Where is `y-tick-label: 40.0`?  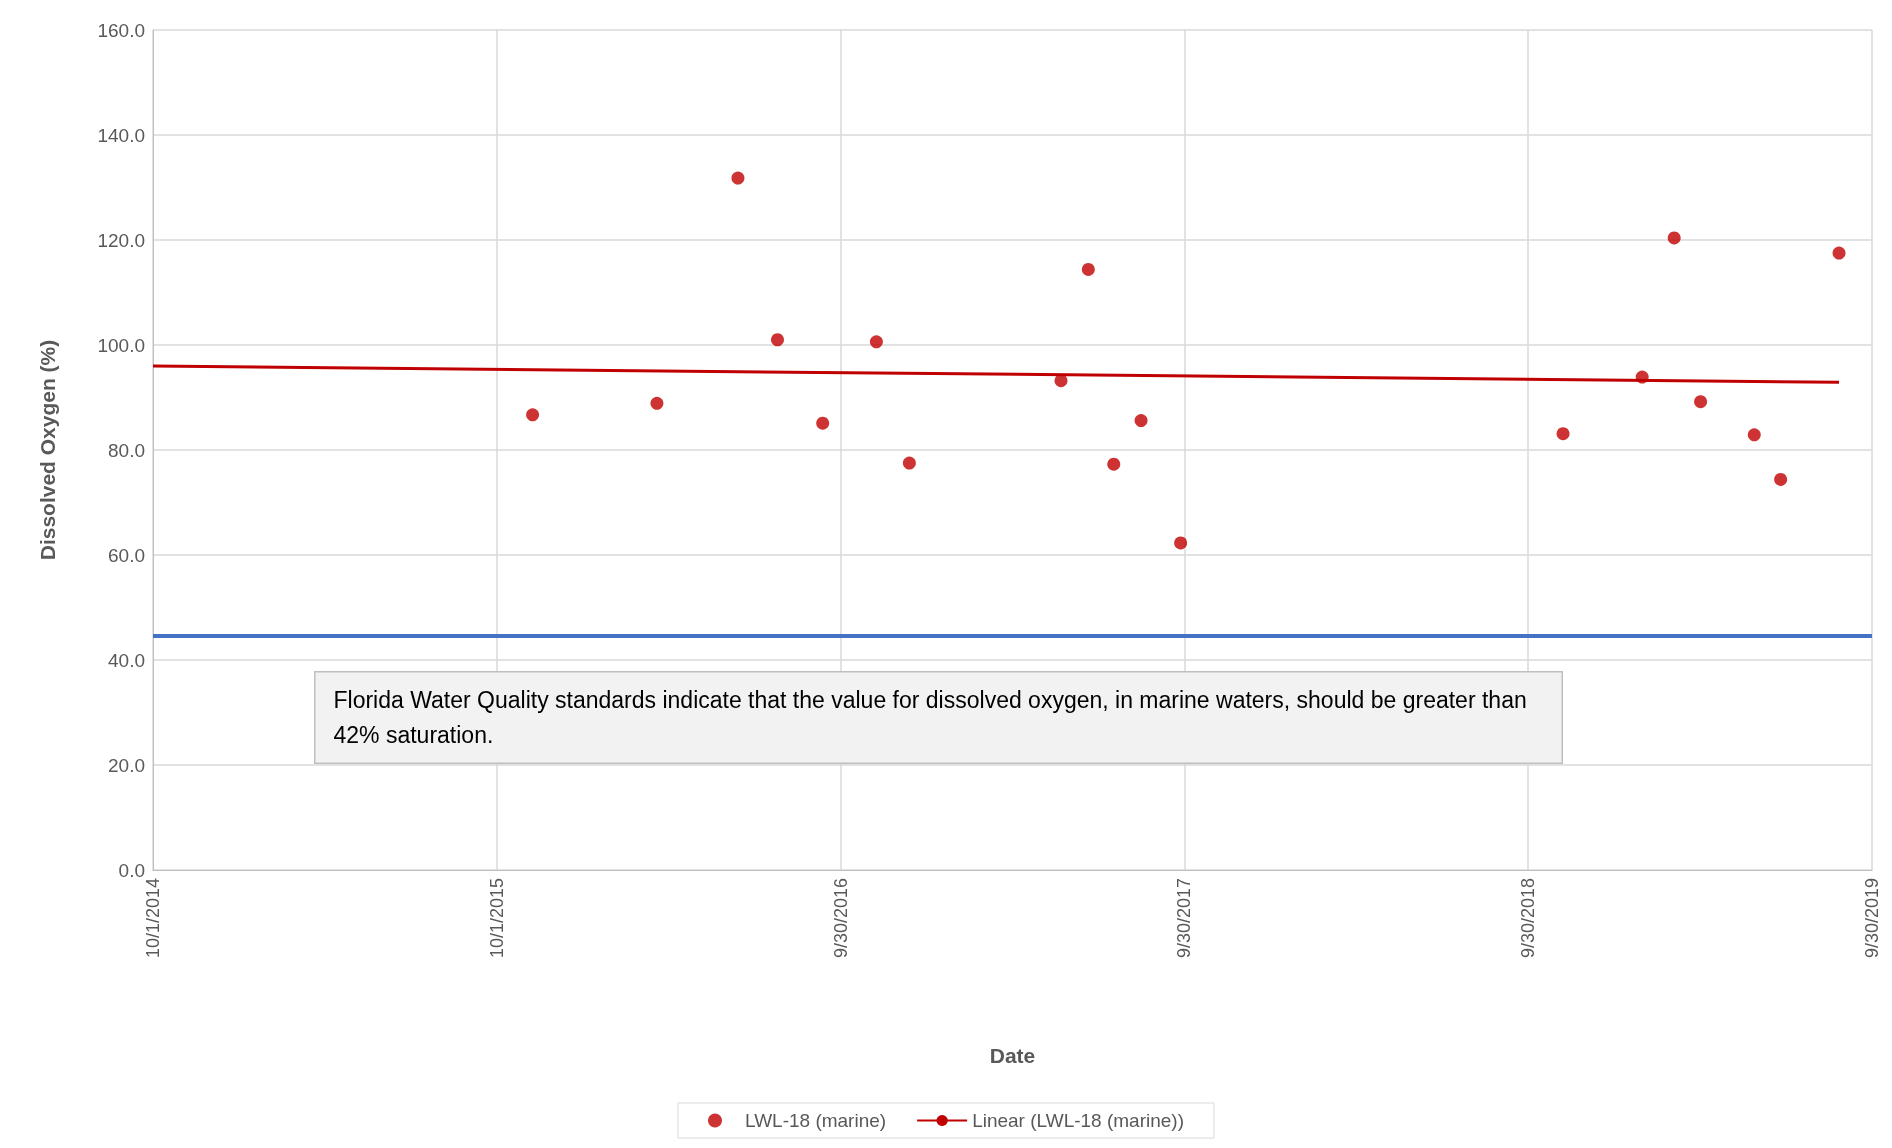
y-tick-label: 40.0 is located at coordinates (126, 660).